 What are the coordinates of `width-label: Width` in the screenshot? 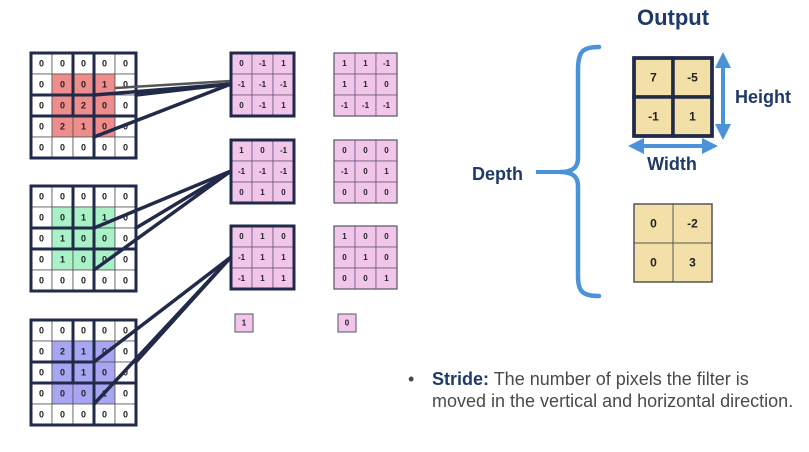 It's located at (672, 164).